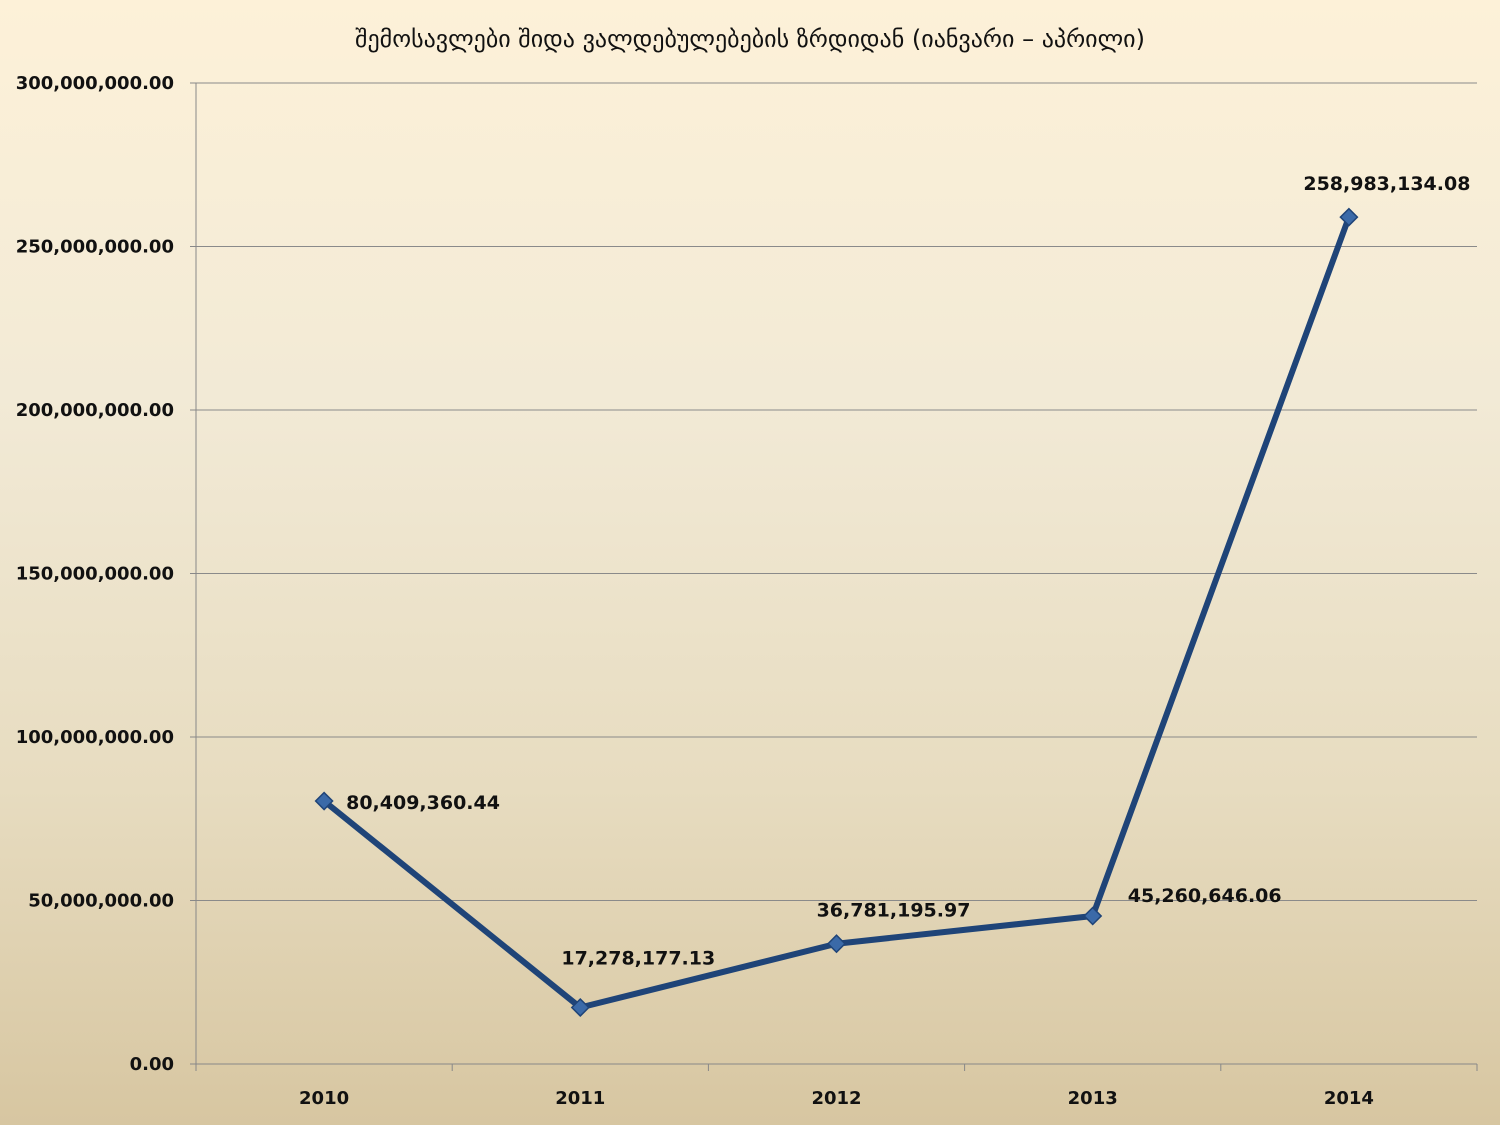 The image size is (1500, 1125). What do you see at coordinates (95, 737) in the screenshot?
I see `y-tick-label: 100,000,000.00` at bounding box center [95, 737].